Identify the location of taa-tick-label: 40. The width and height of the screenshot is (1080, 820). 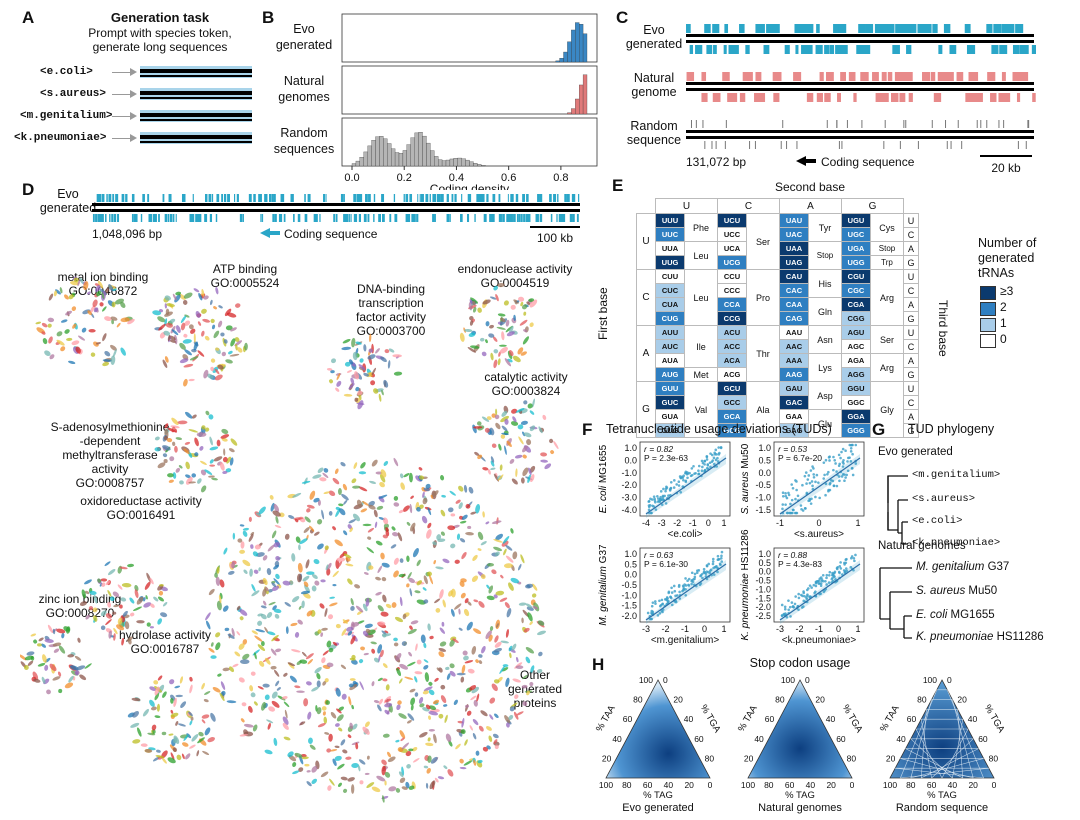
(759, 739).